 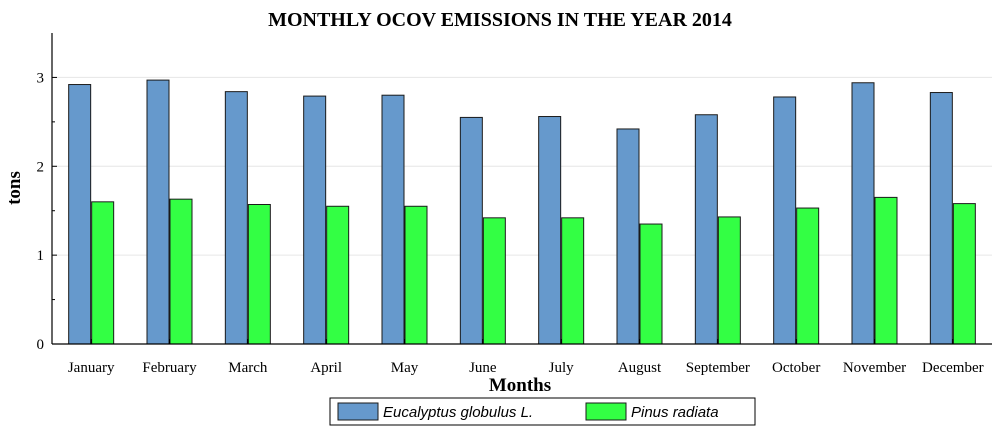 What do you see at coordinates (550, 230) in the screenshot?
I see `bar-eucalyptus-july` at bounding box center [550, 230].